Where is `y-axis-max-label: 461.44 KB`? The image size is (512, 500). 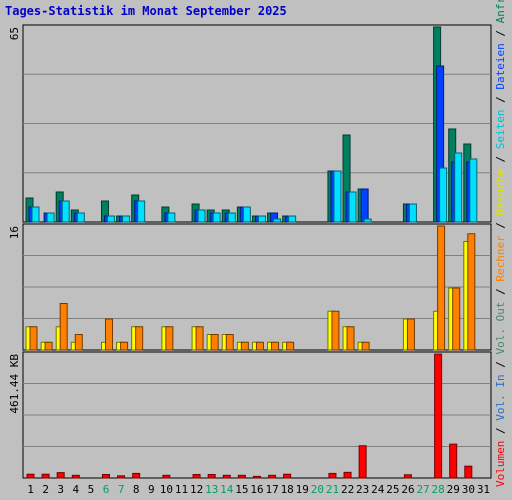
y-axis-max-label: 461.44 KB is located at coordinates (14, 384).